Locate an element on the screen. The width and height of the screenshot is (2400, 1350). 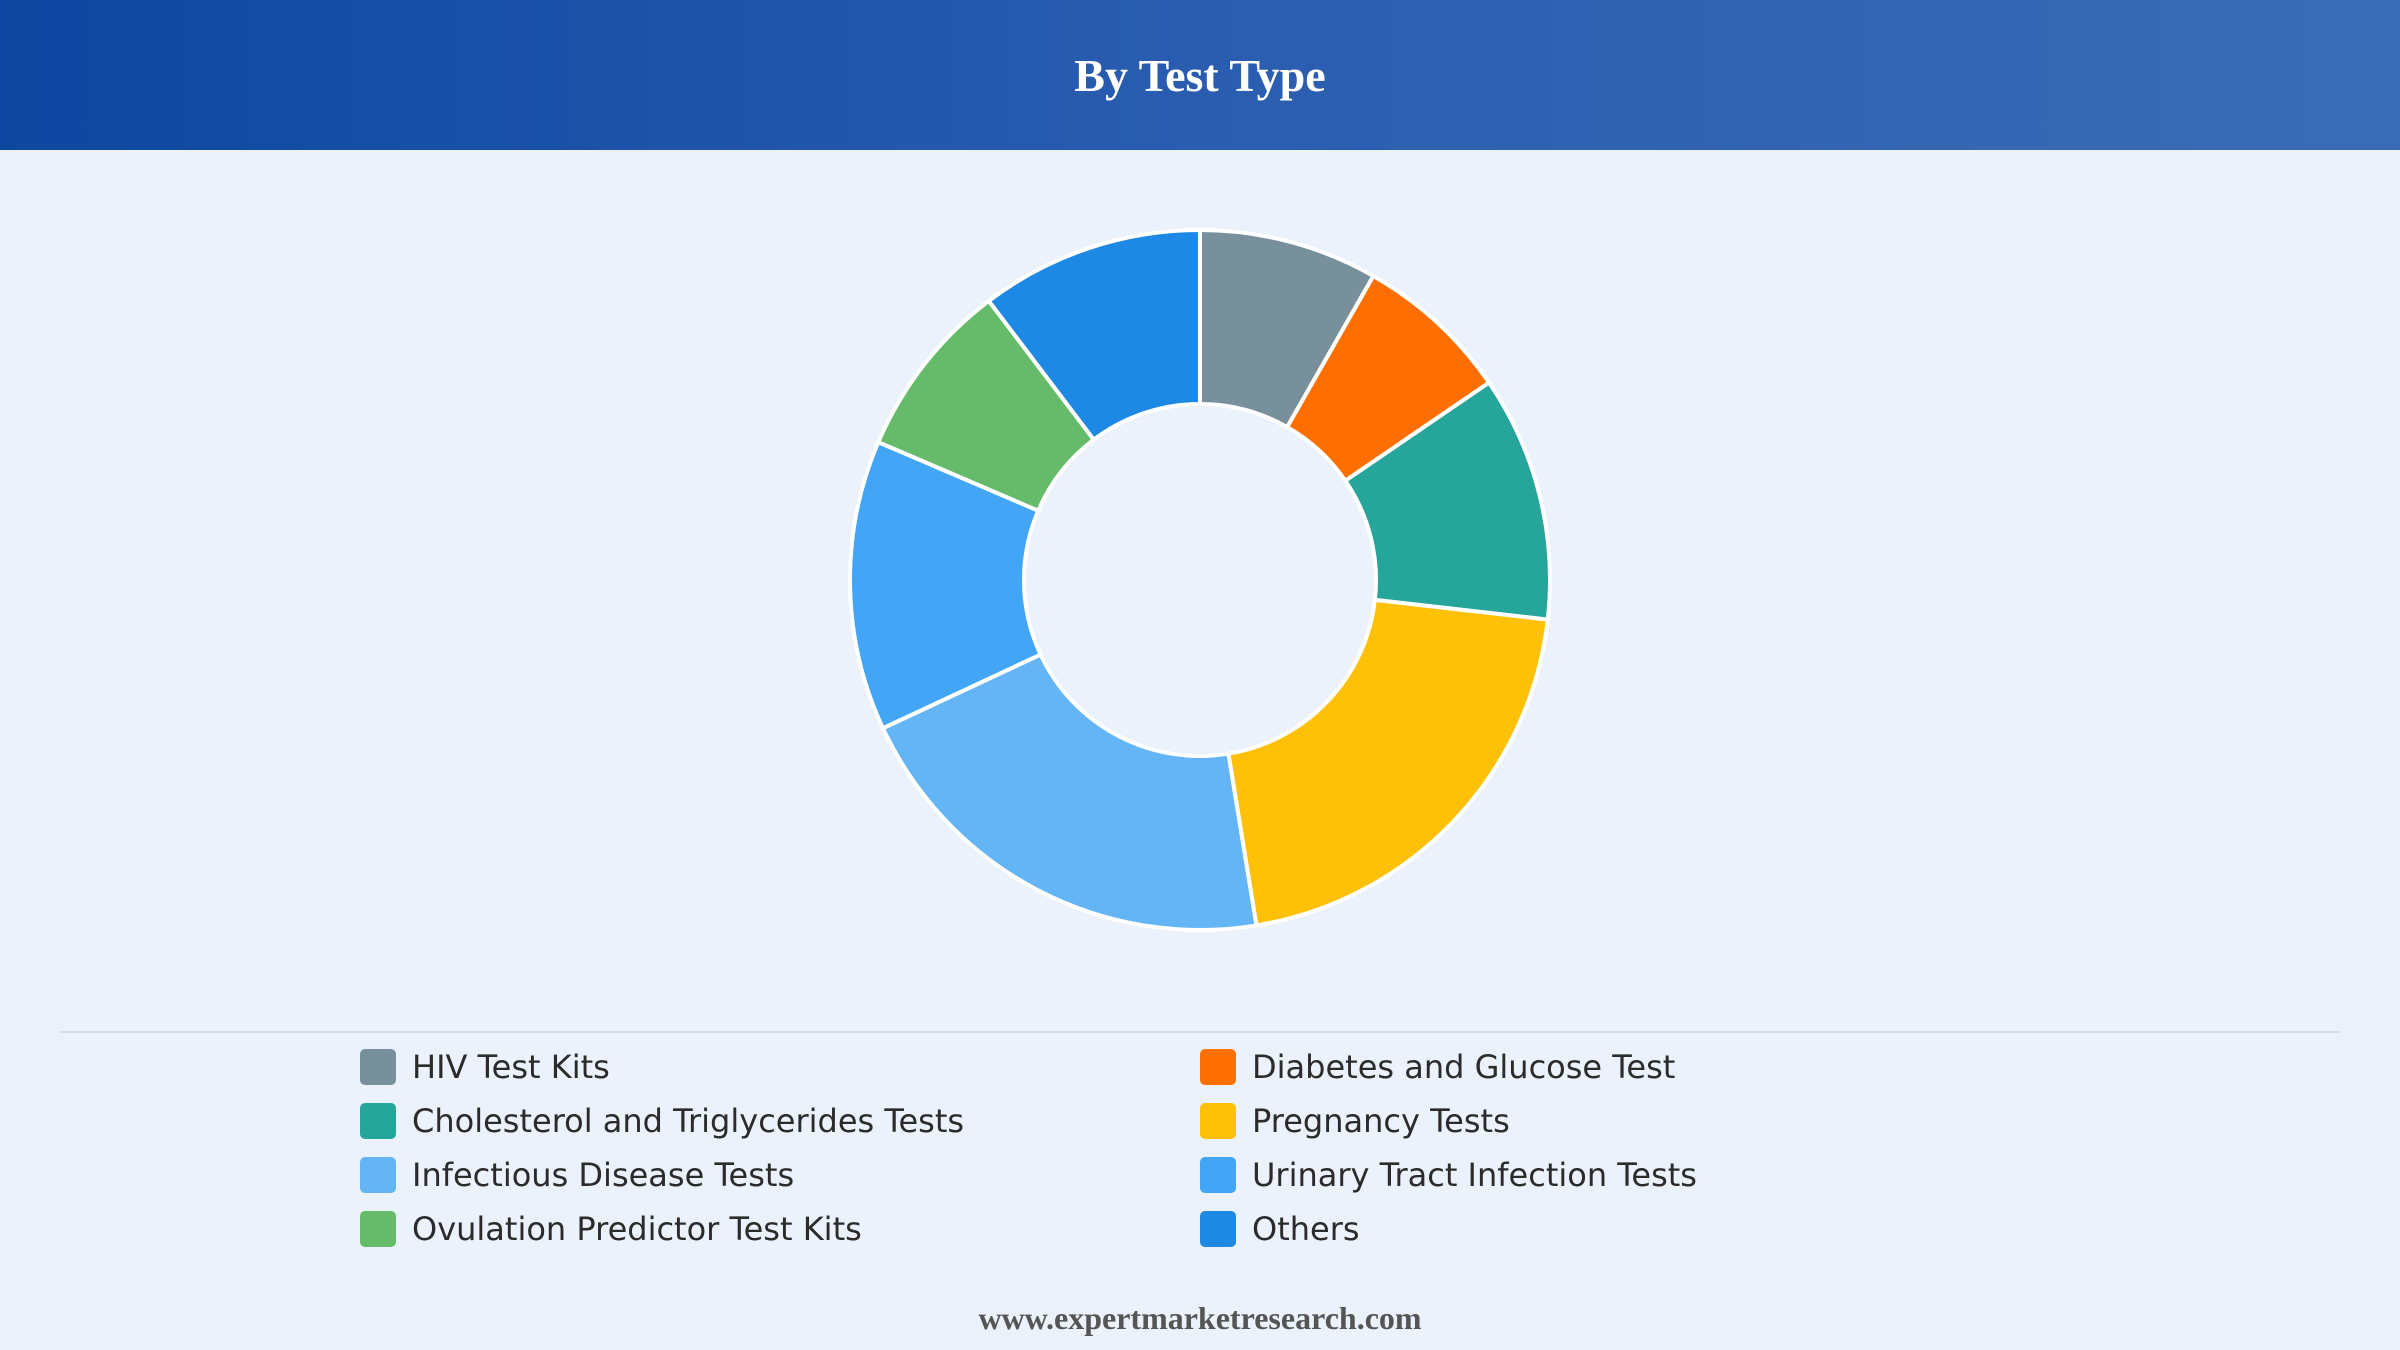
legend-label: Diabetes and Glucose Test is located at coordinates (1464, 1067).